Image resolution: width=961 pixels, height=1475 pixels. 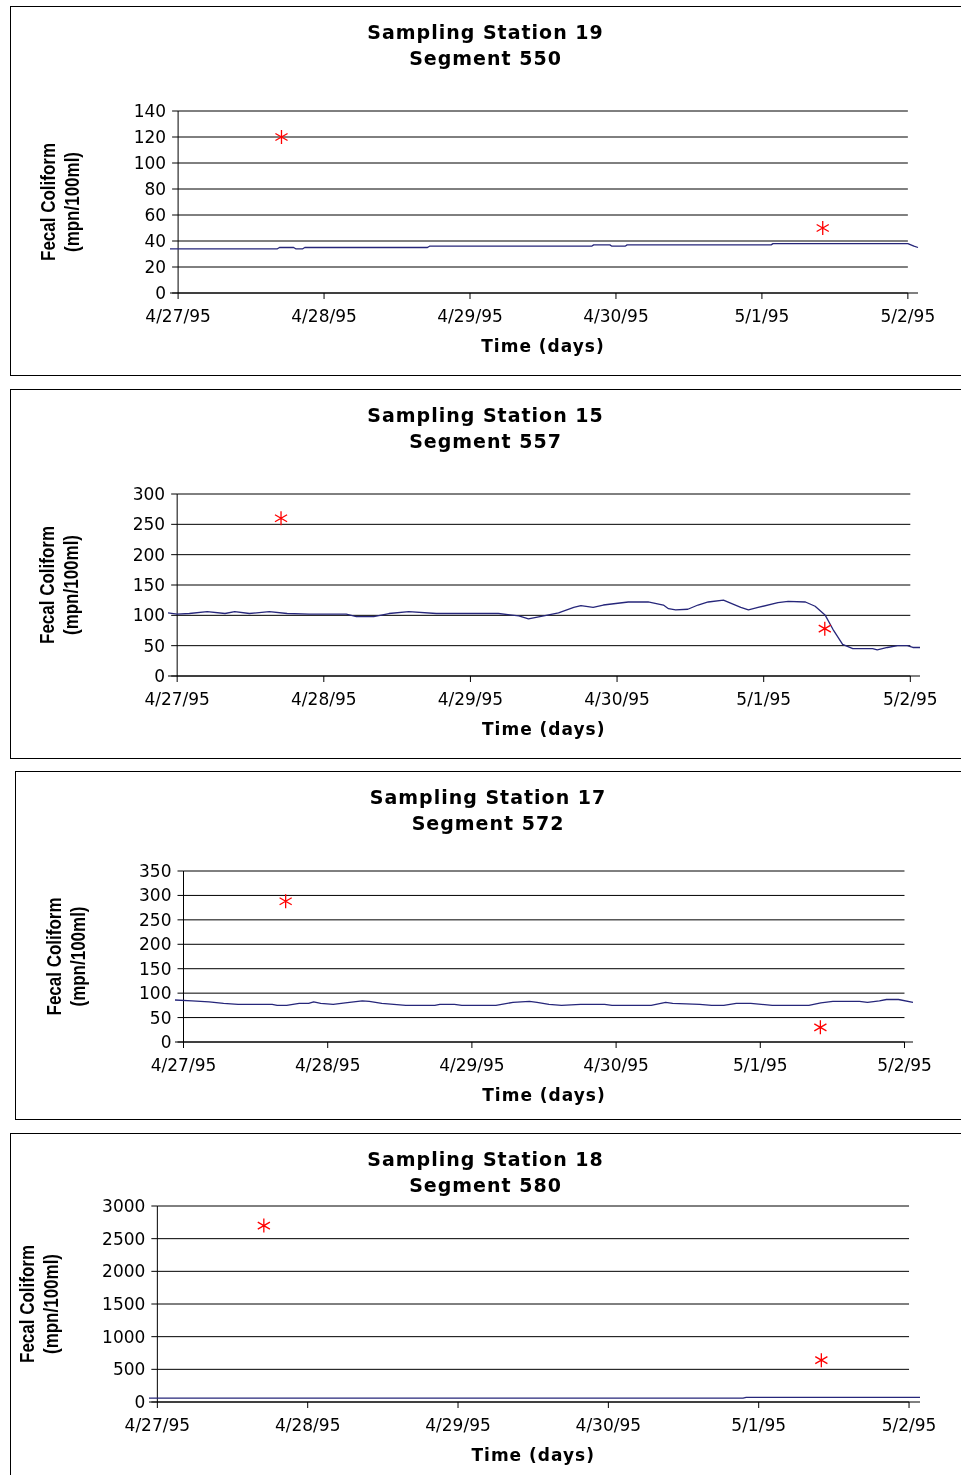 I want to click on chart-title: Sampling Station 19, so click(x=485, y=32).